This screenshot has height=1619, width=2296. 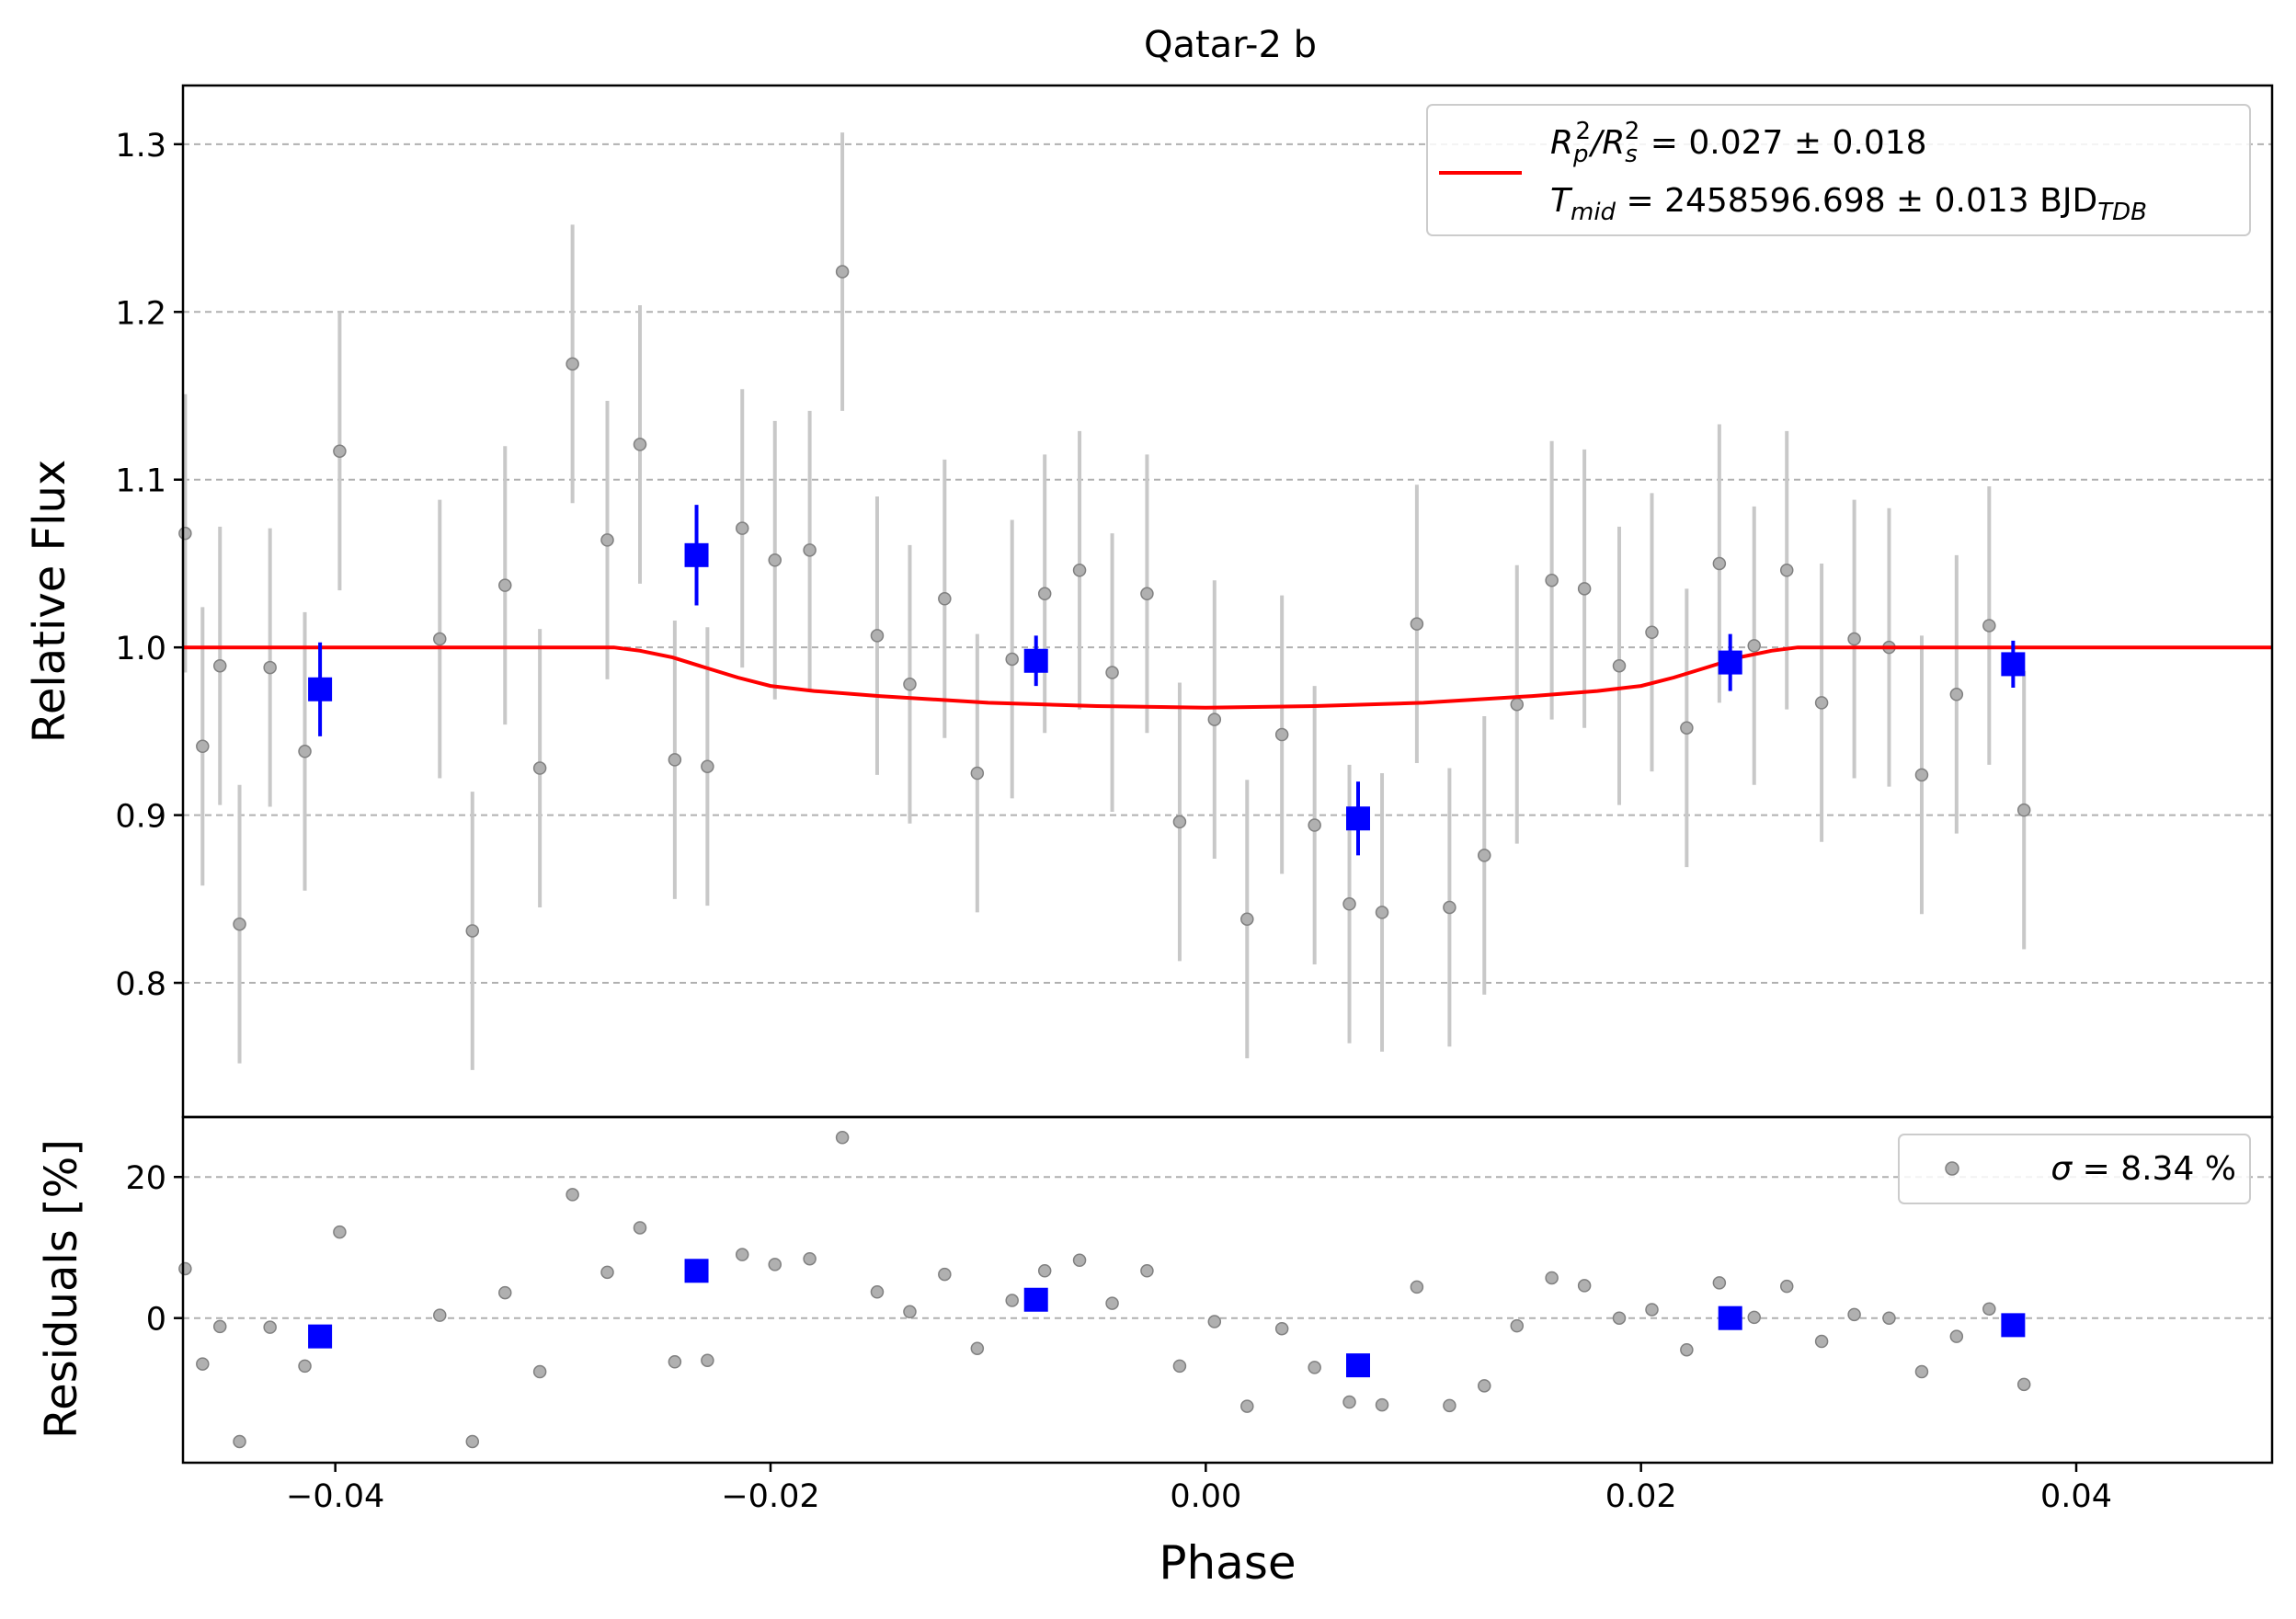 I want to click on bottom-y-tick-label: 0, so click(x=156, y=1320).